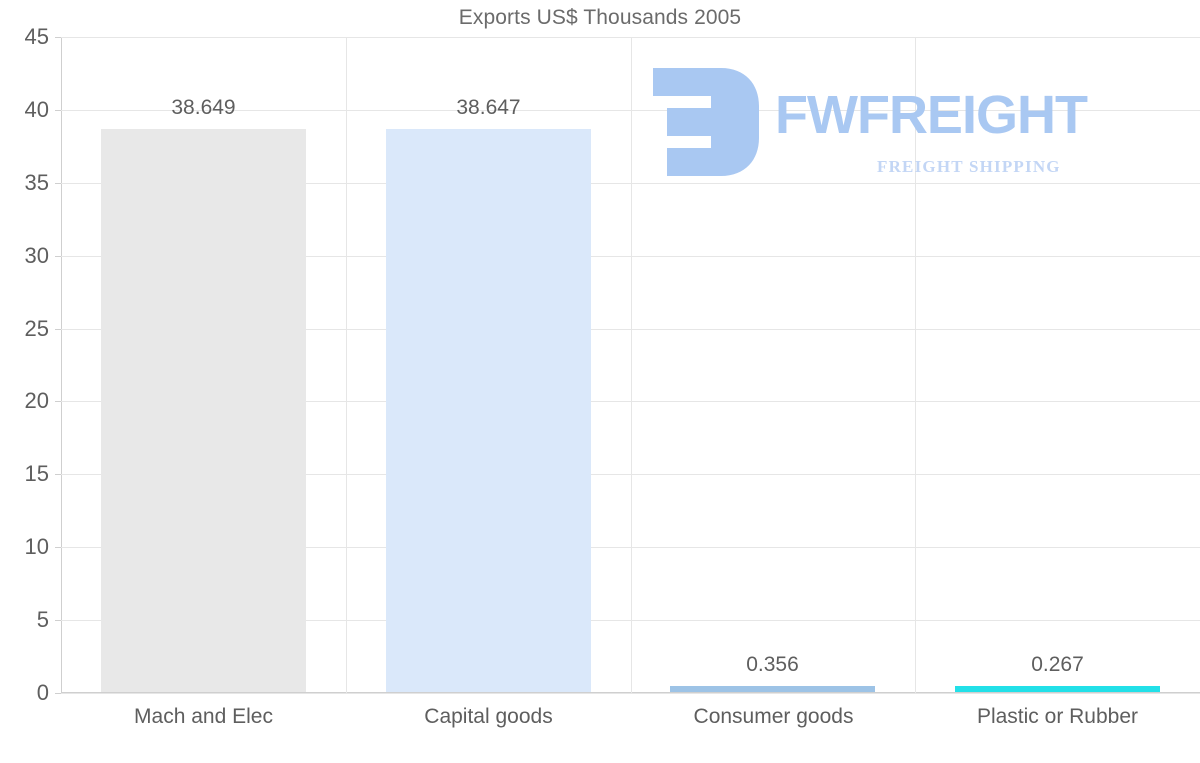  What do you see at coordinates (36, 36) in the screenshot?
I see `y-tick-label: 45` at bounding box center [36, 36].